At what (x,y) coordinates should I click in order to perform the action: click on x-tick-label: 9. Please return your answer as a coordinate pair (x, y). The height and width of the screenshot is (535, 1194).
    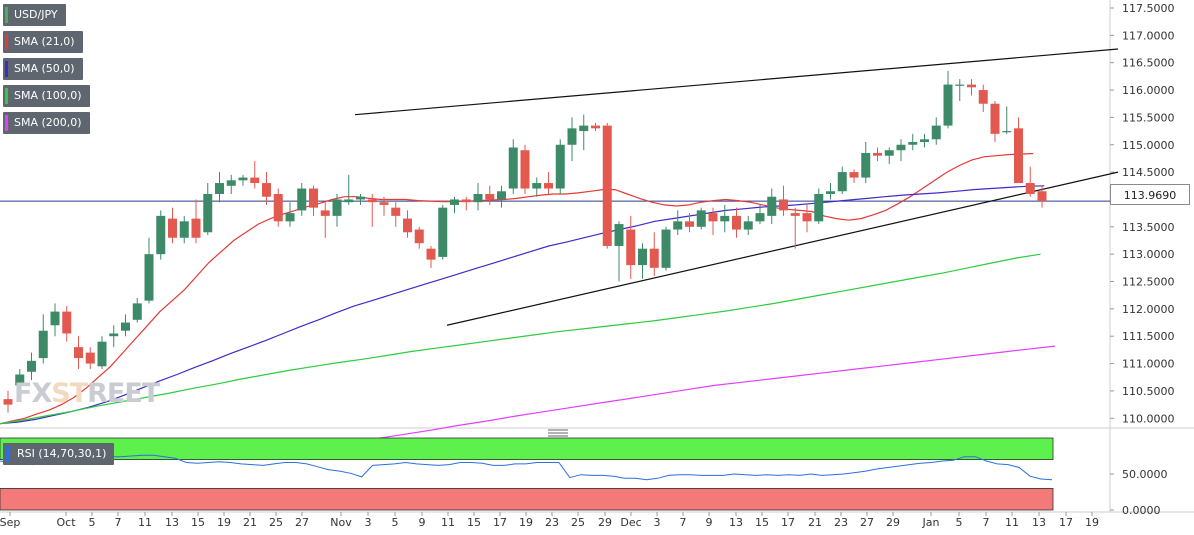
    Looking at the image, I should click on (422, 522).